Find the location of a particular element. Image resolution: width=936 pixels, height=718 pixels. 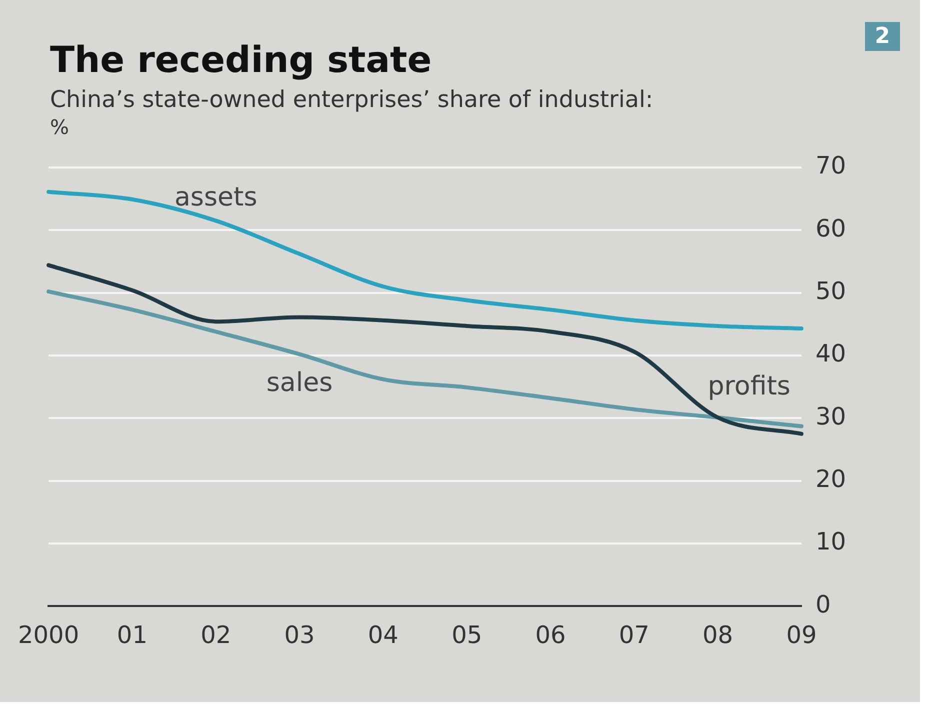

x-tick-label: 03 is located at coordinates (299, 634).